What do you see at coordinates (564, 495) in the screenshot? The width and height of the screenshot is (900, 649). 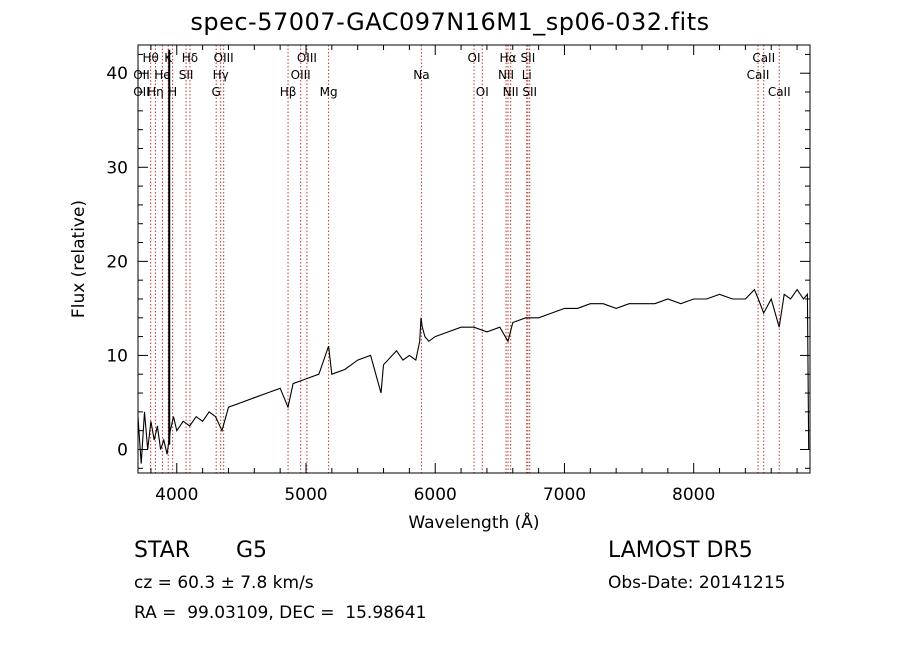 I see `x-tick-label: 7000` at bounding box center [564, 495].